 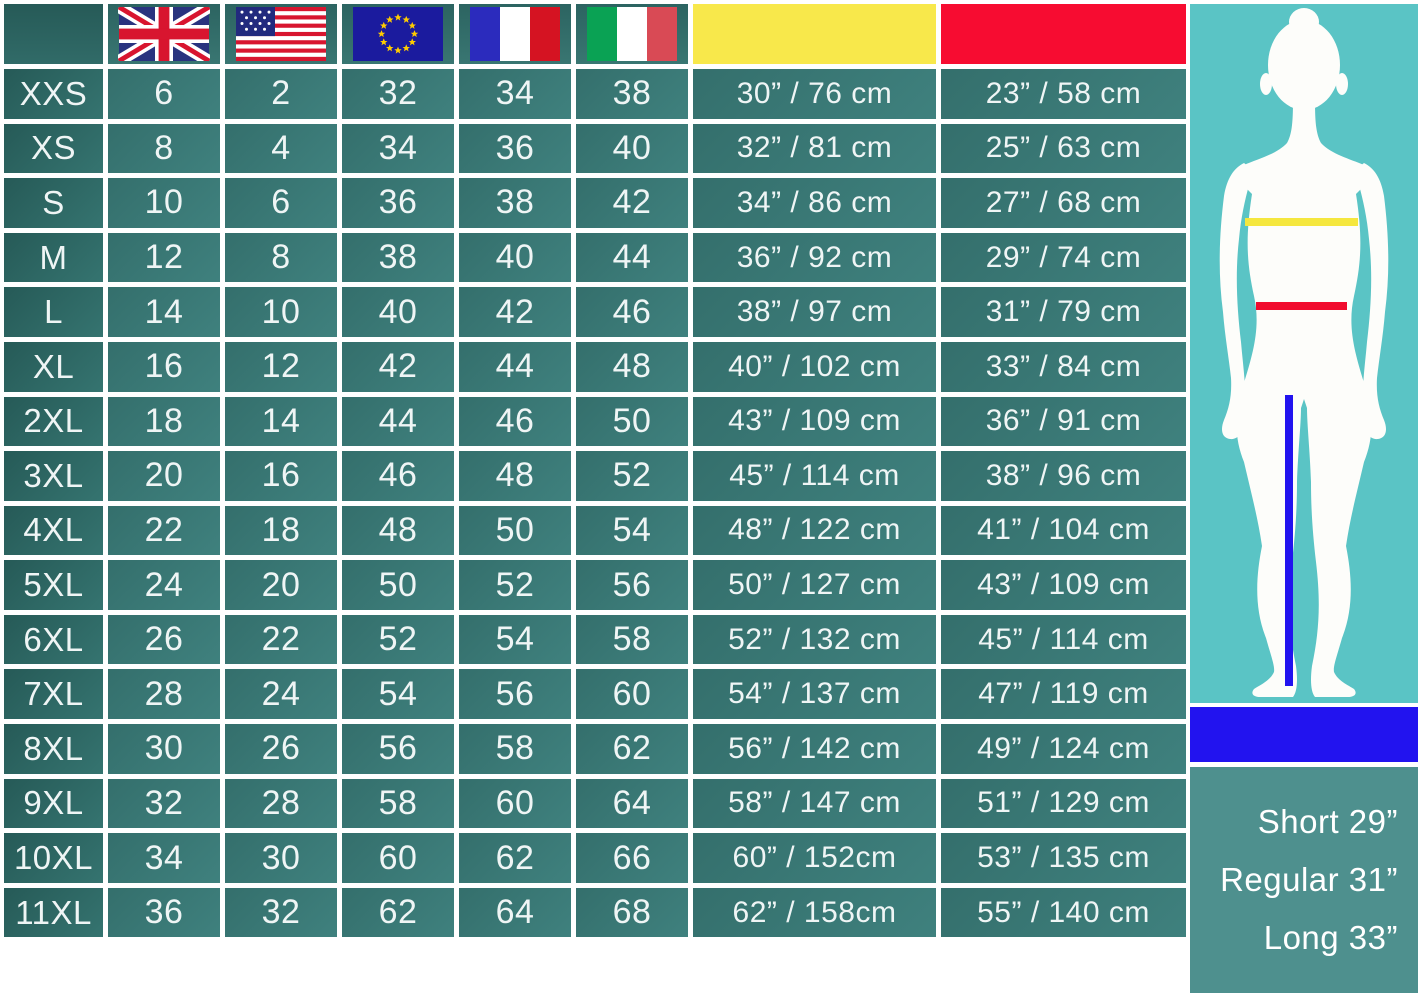 I want to click on eu-size-cell: 38, so click(x=398, y=257).